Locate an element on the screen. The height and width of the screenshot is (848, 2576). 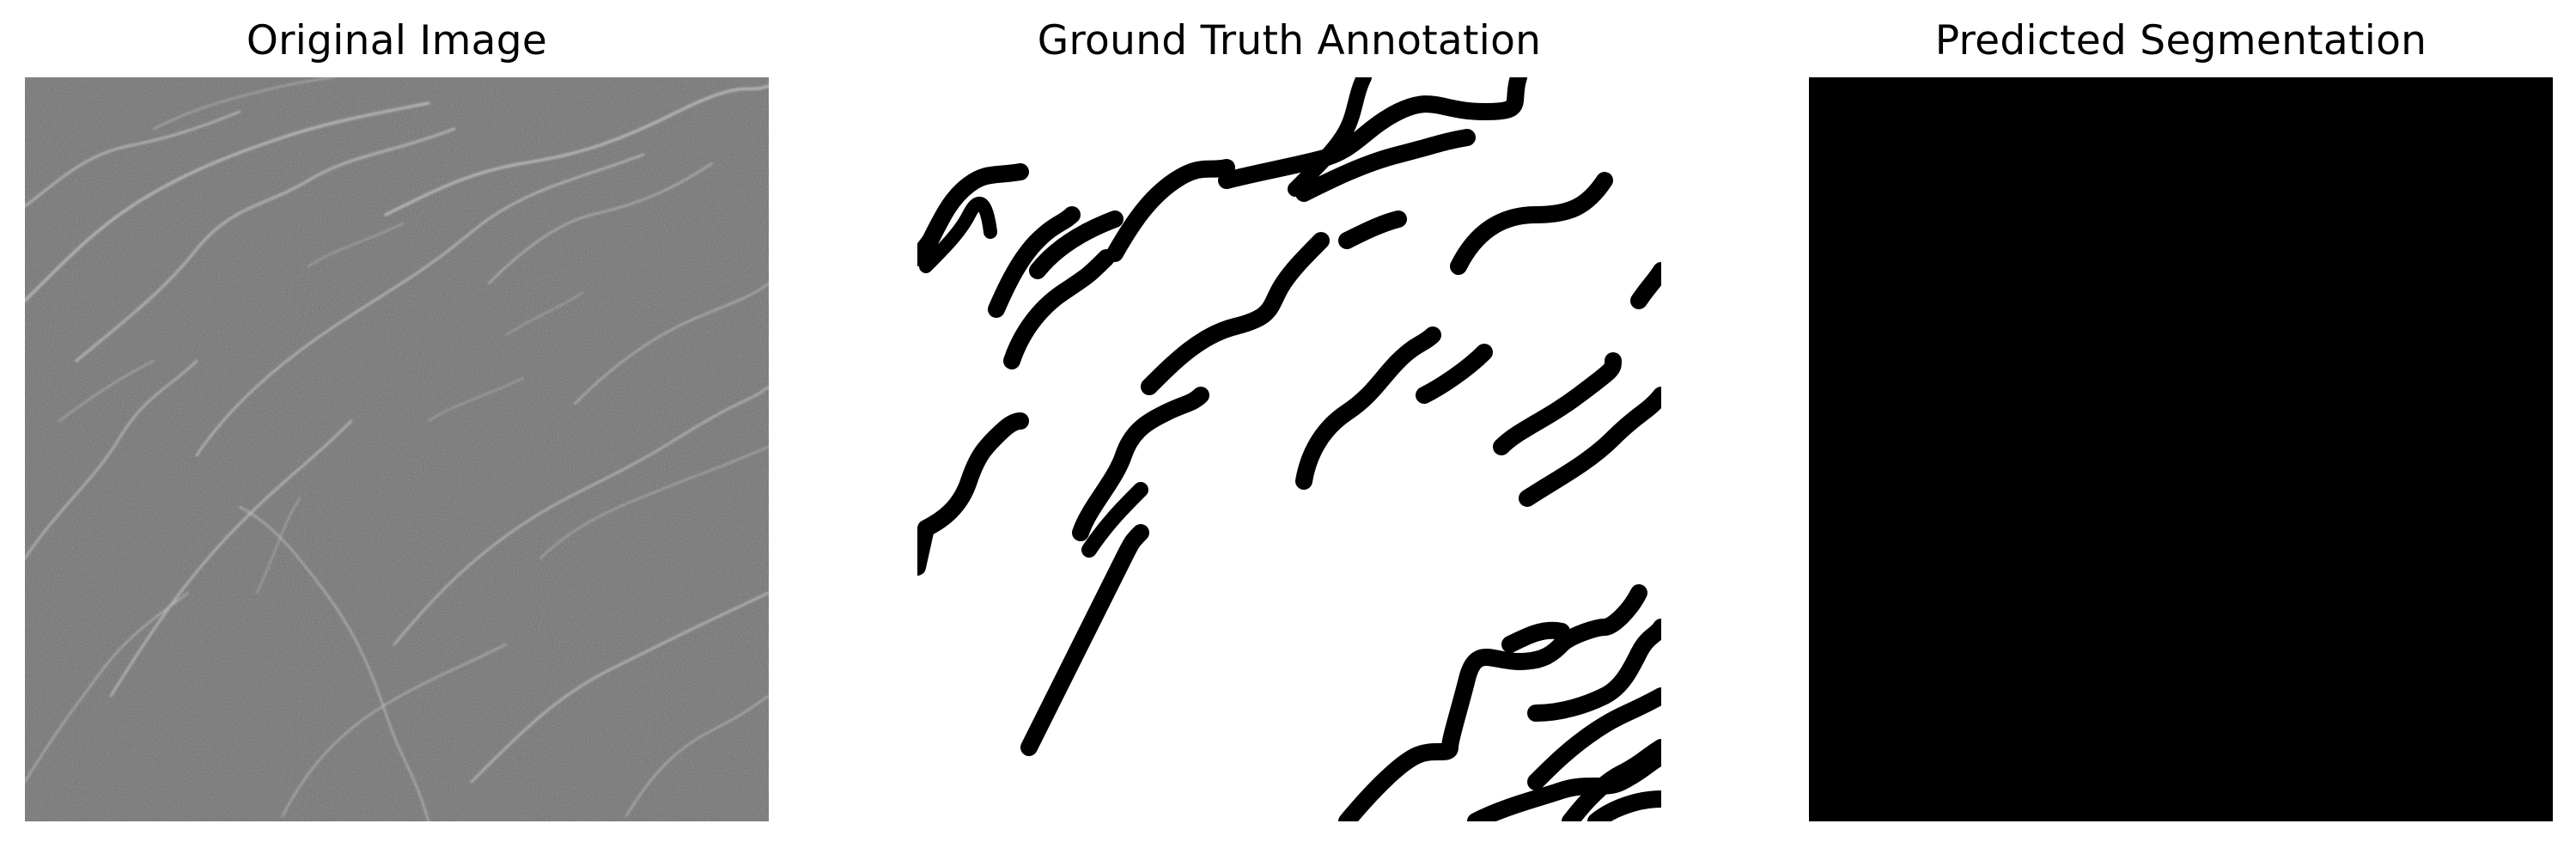
original-image-title: Original Image is located at coordinates (397, 40).